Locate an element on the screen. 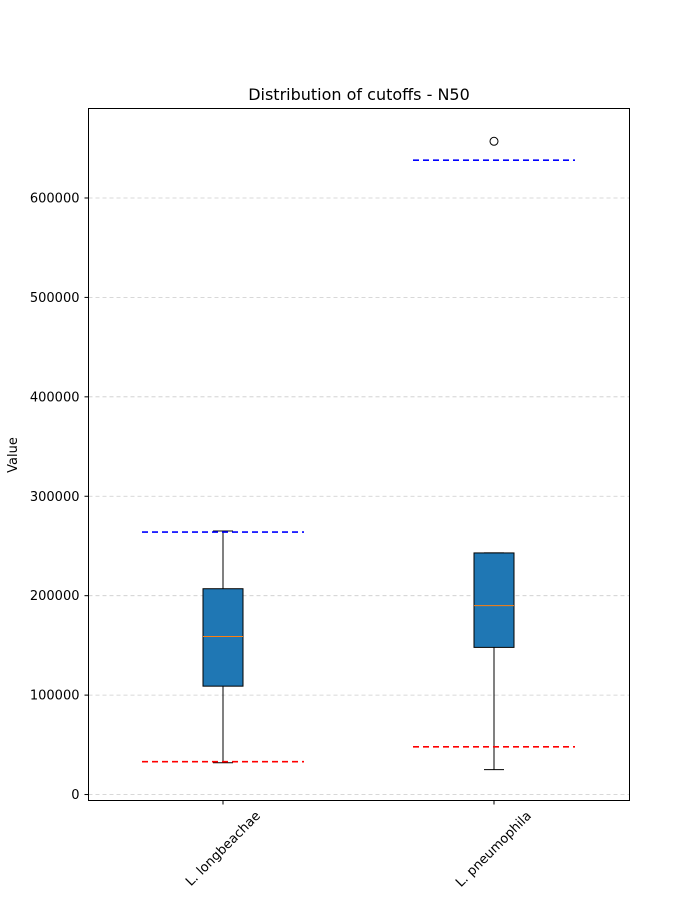 This screenshot has height=900, width=700. y-tick-label: 200000 is located at coordinates (55, 596).